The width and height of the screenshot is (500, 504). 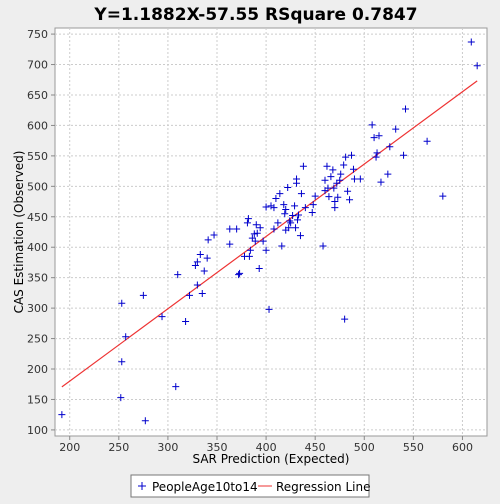 What do you see at coordinates (37, 430) in the screenshot?
I see `y-tick-label: 100` at bounding box center [37, 430].